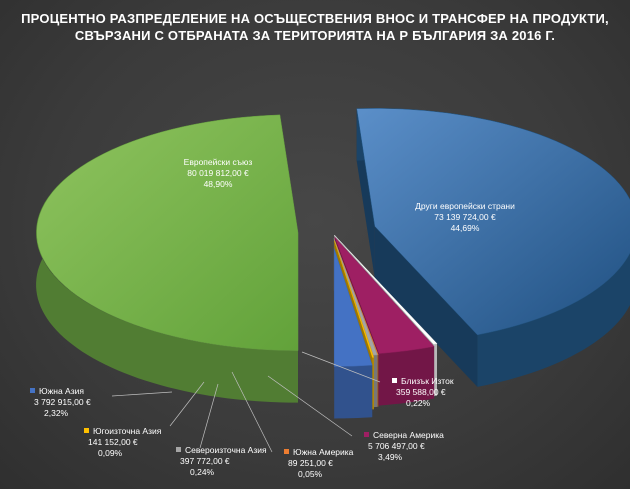 The image size is (630, 489). Describe the element at coordinates (375, 381) in the screenshot. I see `slice-5-outer-wall` at that location.